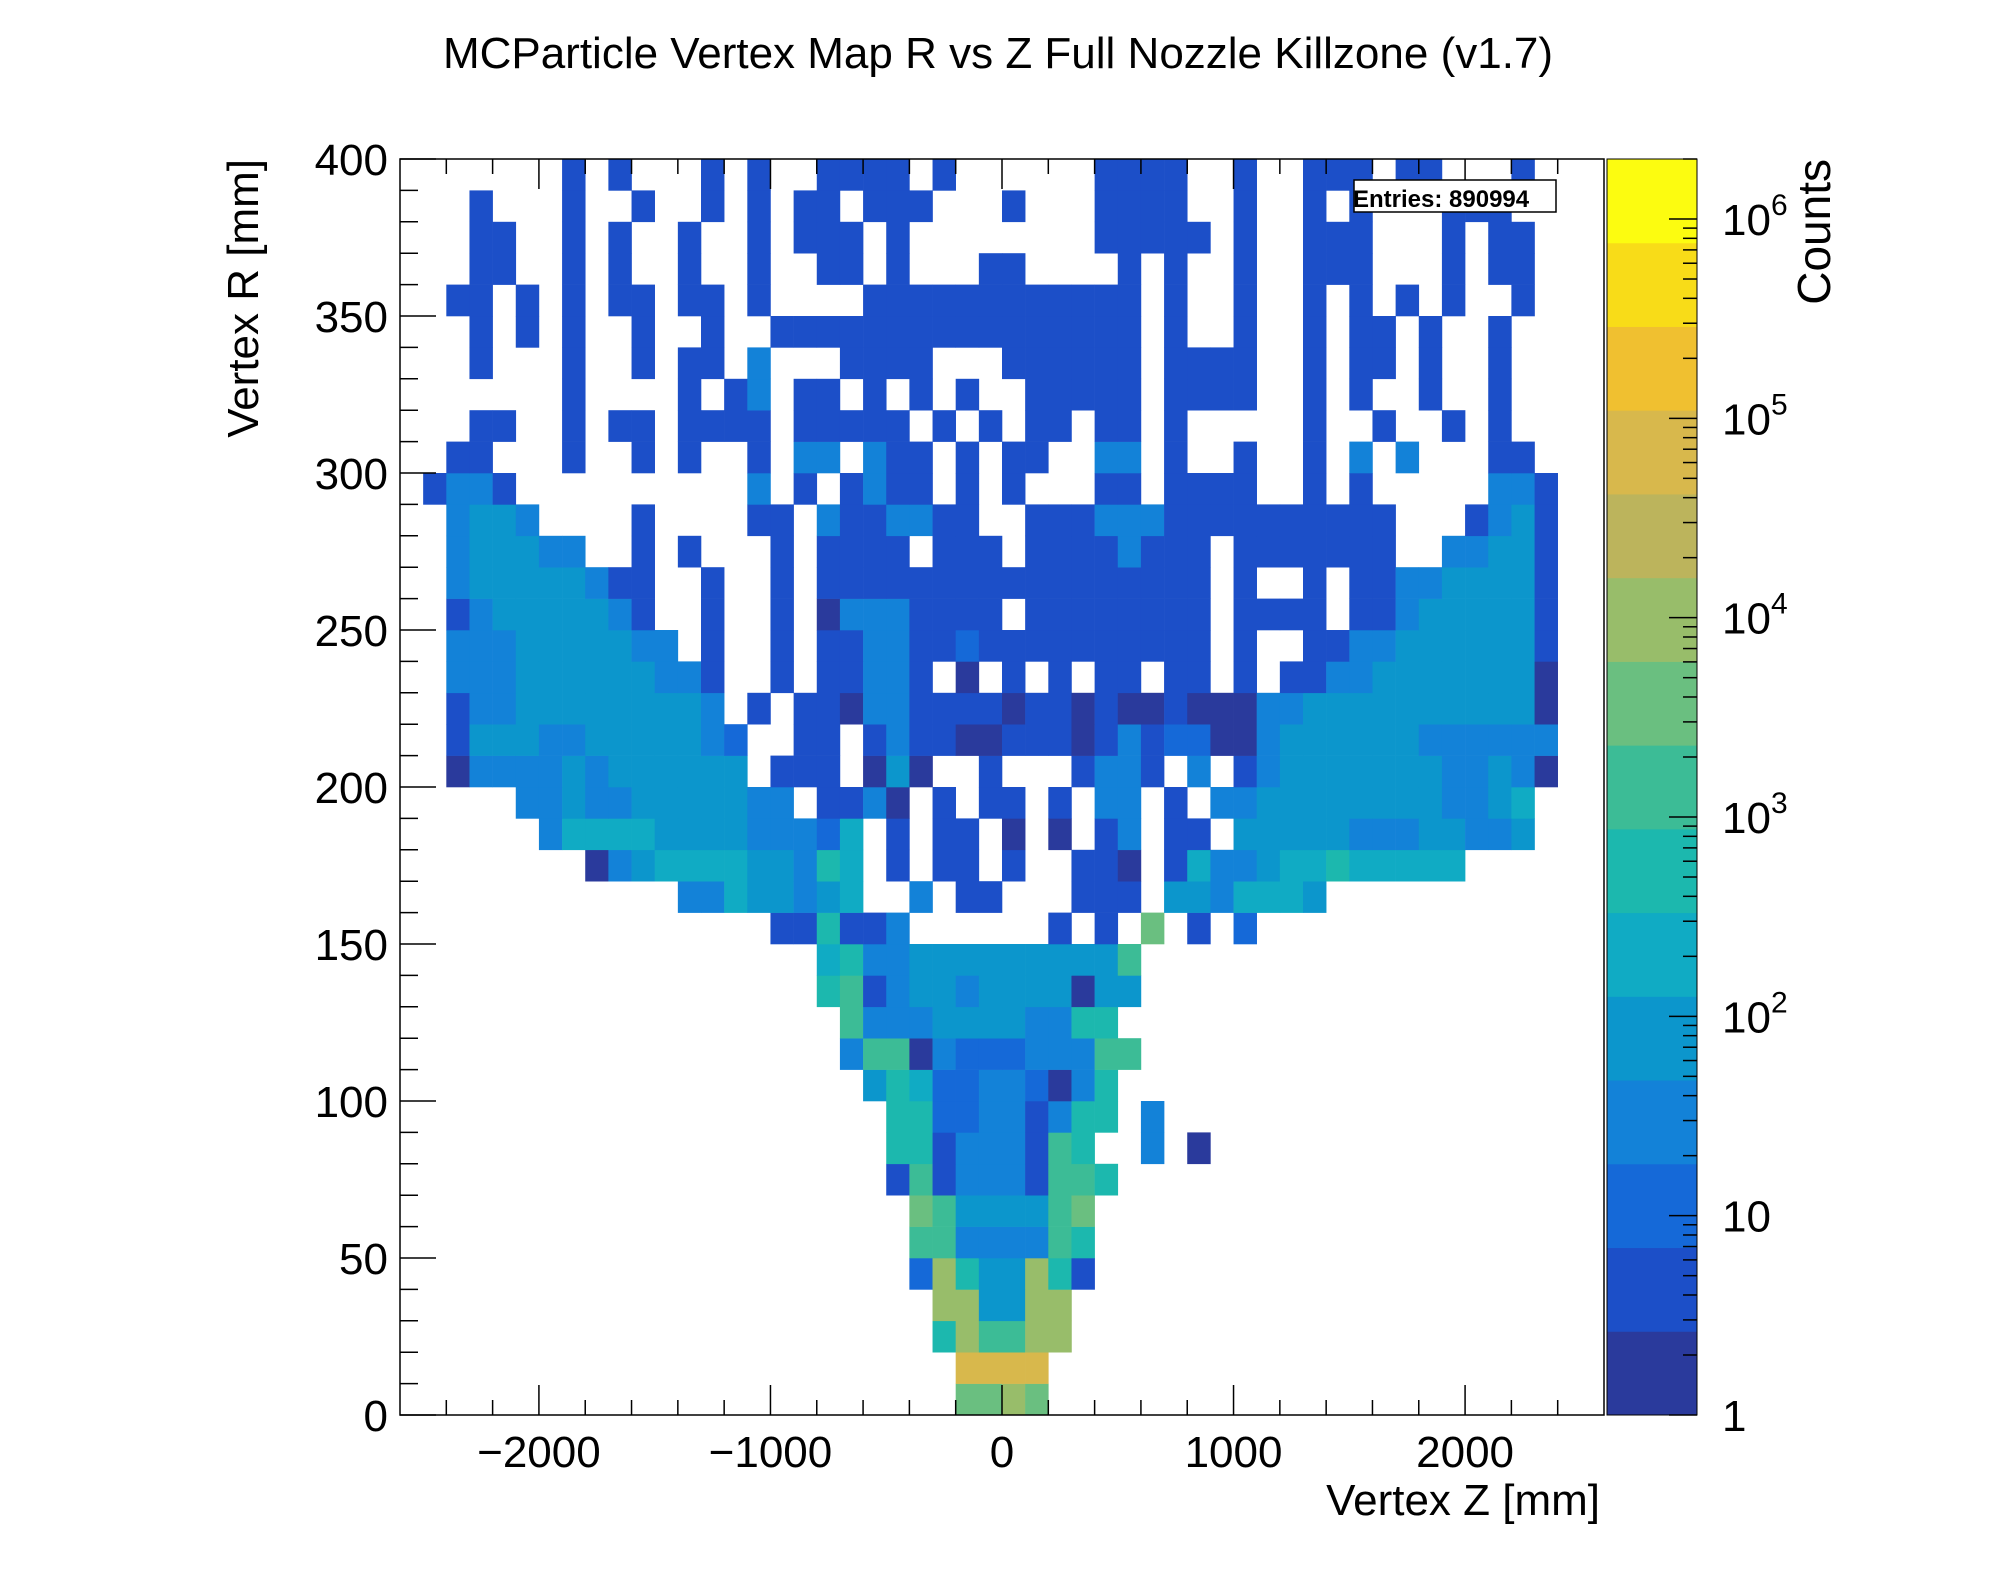 The image size is (1996, 1572). Describe the element at coordinates (351, 1102) in the screenshot. I see `y-tick-label: 100` at that location.